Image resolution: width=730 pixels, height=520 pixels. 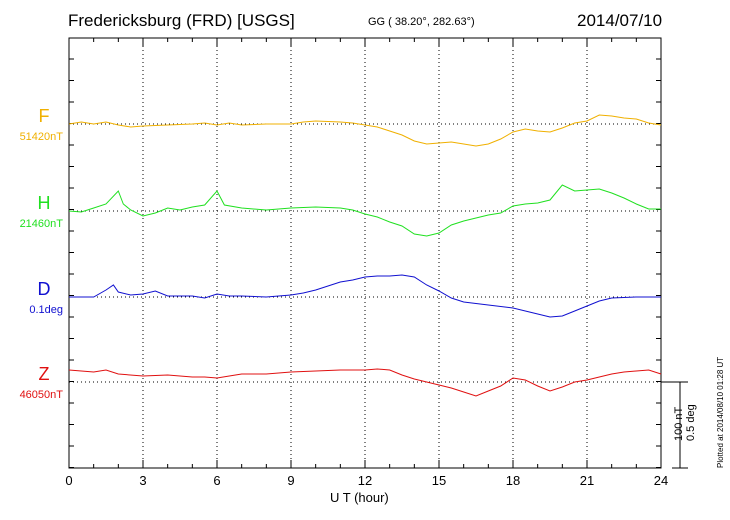 I want to click on plotted-timestamp: Plotted at 2014/08/10 01:28 UT, so click(x=720, y=412).